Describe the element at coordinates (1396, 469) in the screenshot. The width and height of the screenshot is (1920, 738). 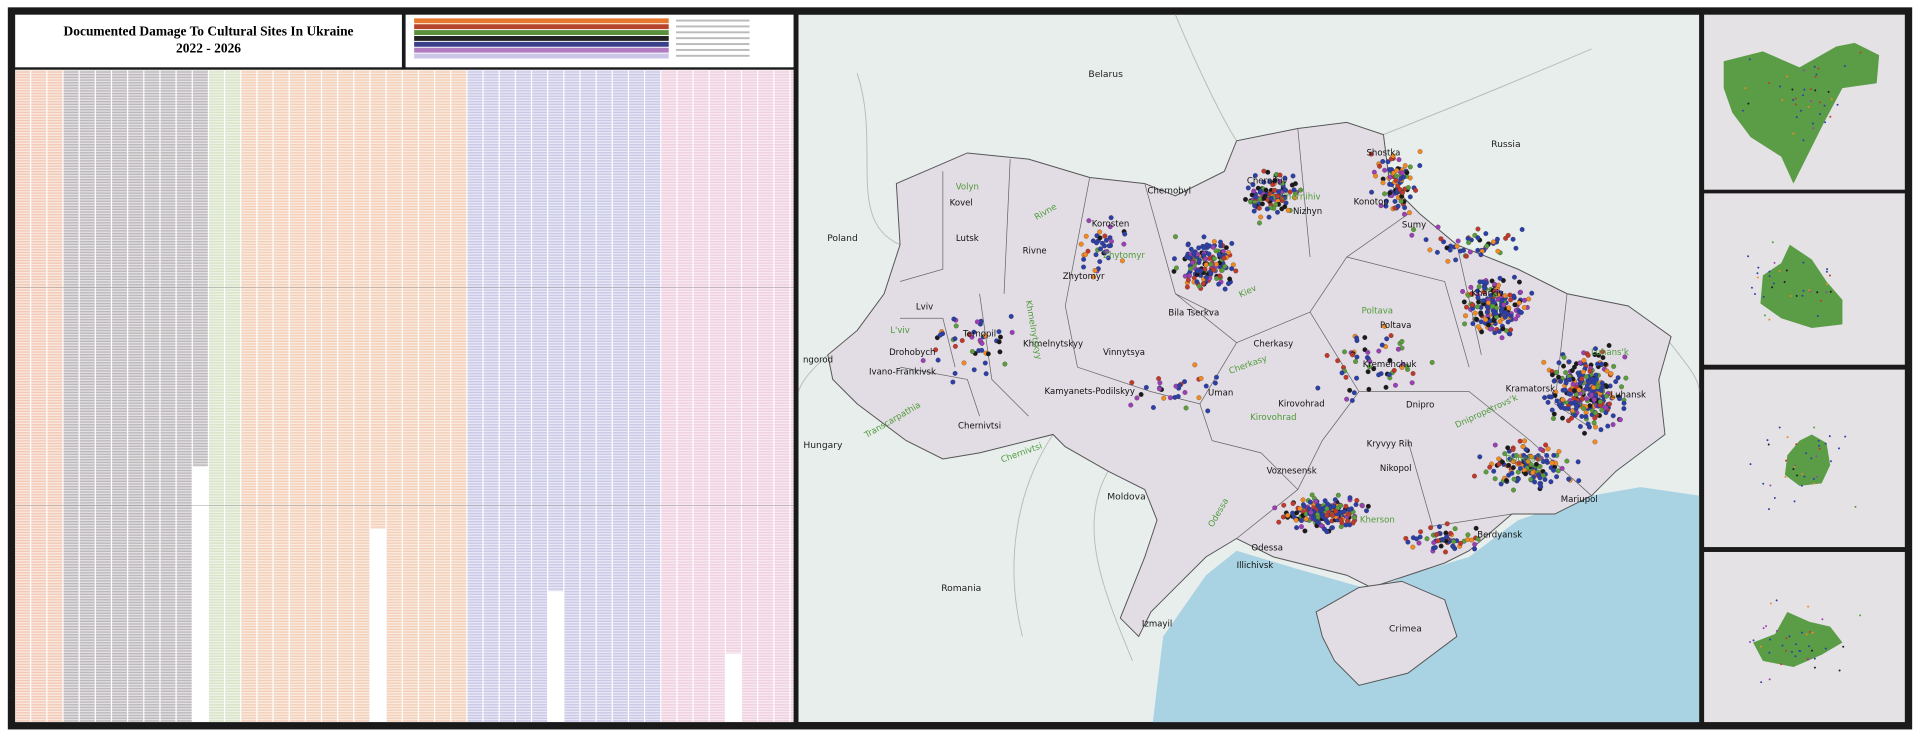
I see `city-label: Nikopol` at that location.